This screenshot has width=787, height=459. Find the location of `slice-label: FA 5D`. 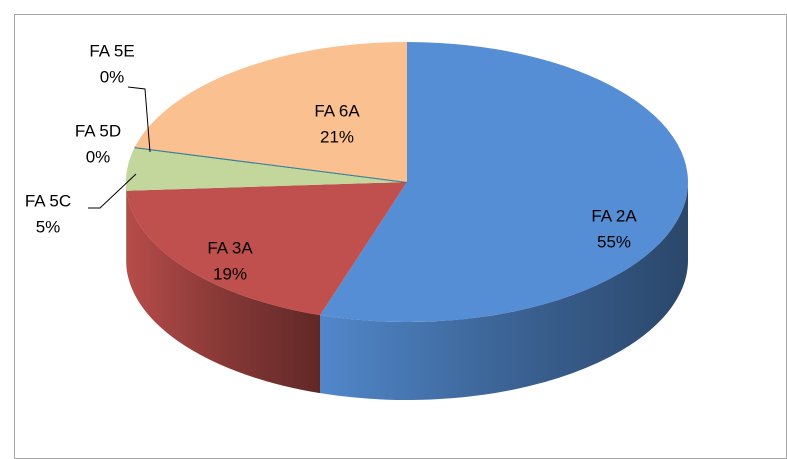

slice-label: FA 5D is located at coordinates (98, 130).